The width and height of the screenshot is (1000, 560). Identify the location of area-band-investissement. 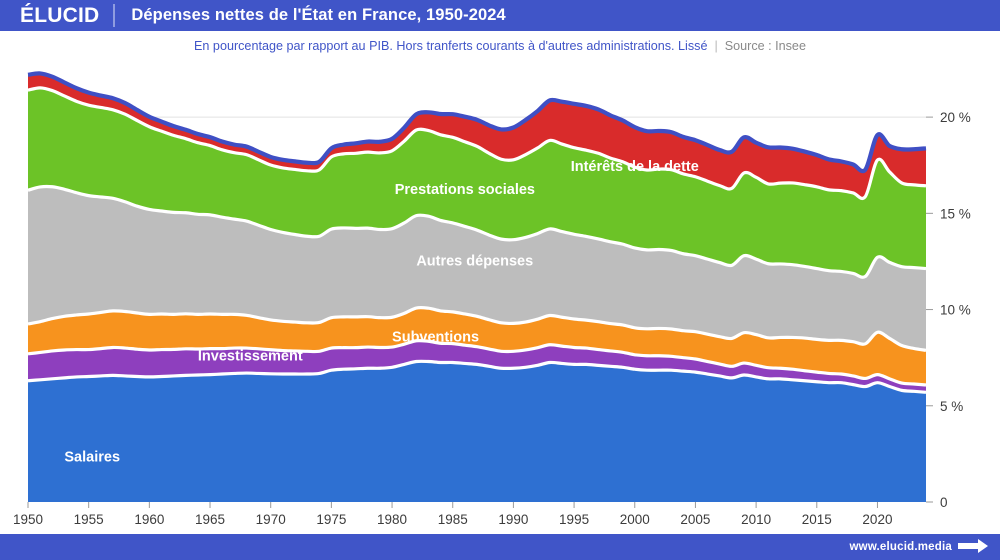
(477, 366).